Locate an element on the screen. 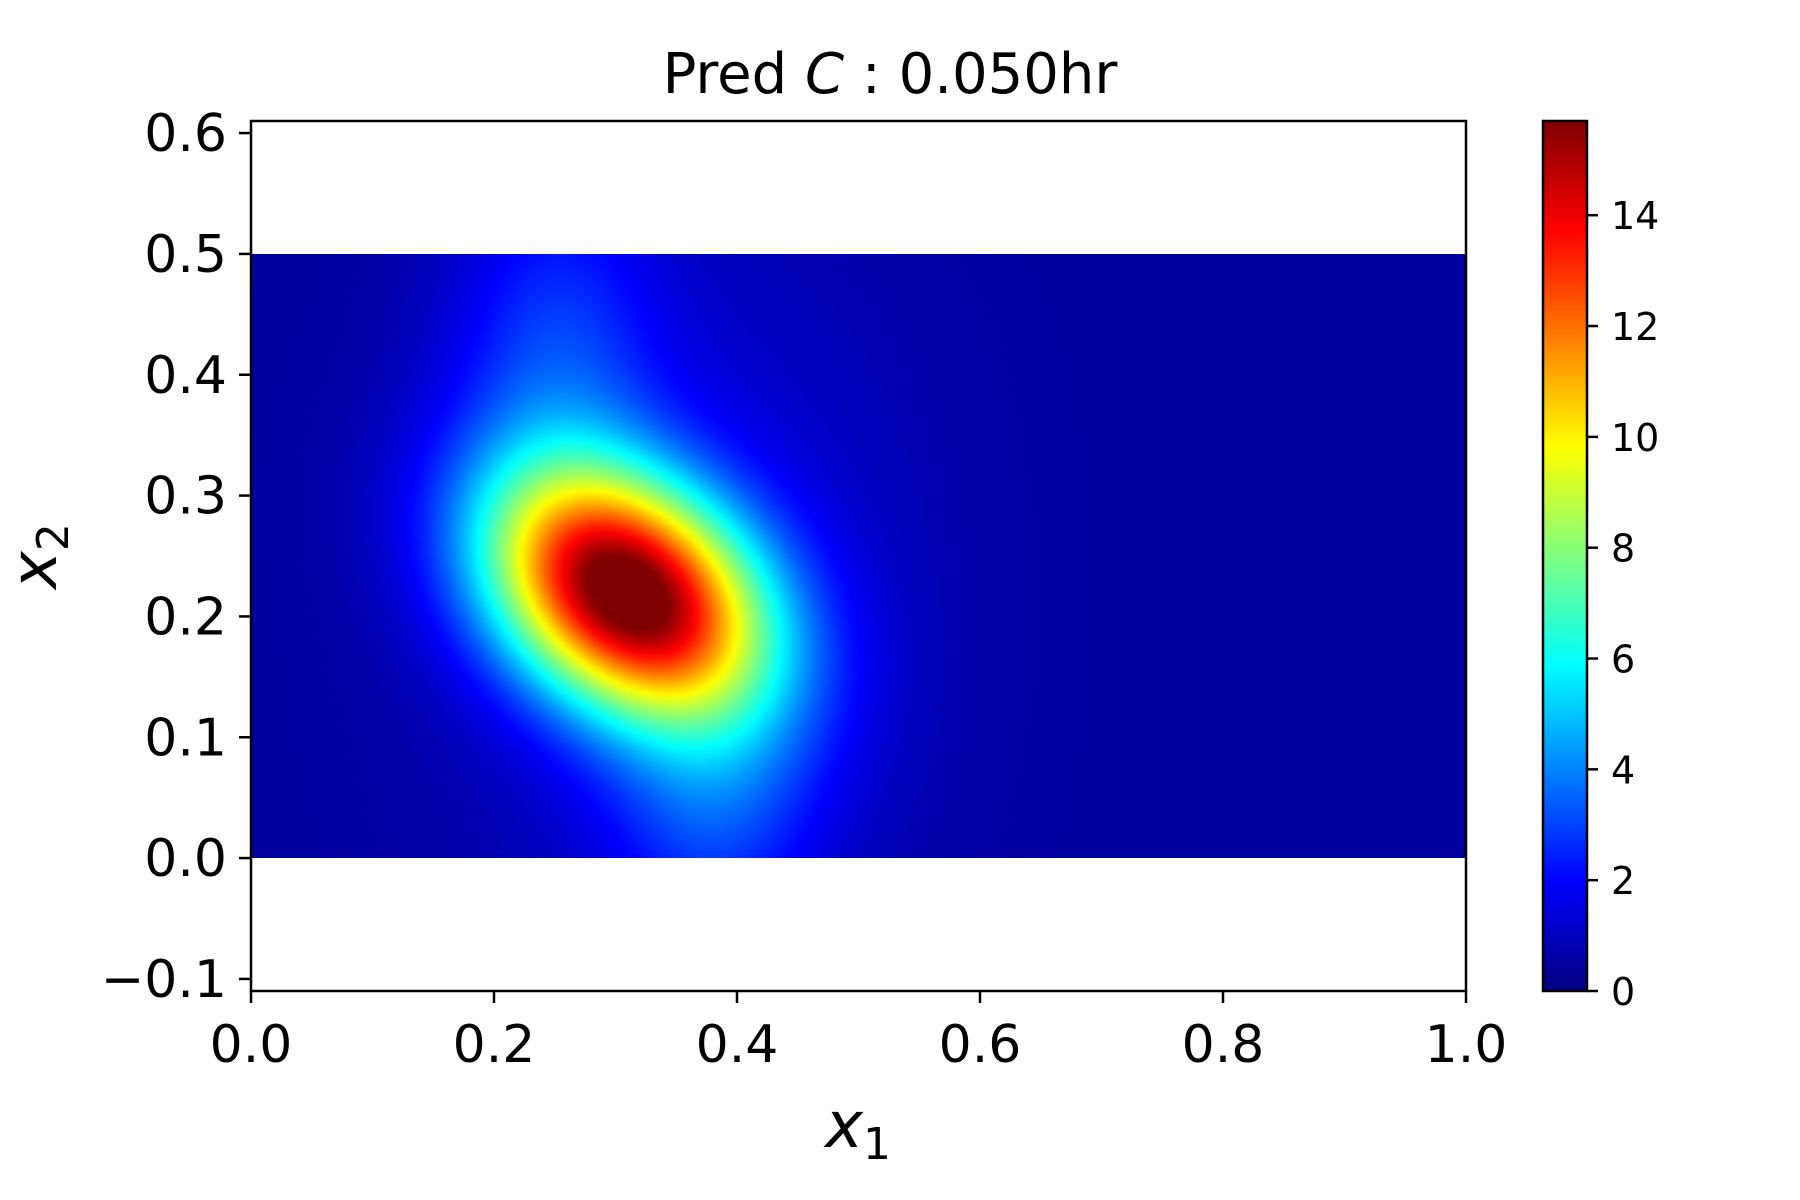  colorbar-tick-label: 6 is located at coordinates (1623, 660).